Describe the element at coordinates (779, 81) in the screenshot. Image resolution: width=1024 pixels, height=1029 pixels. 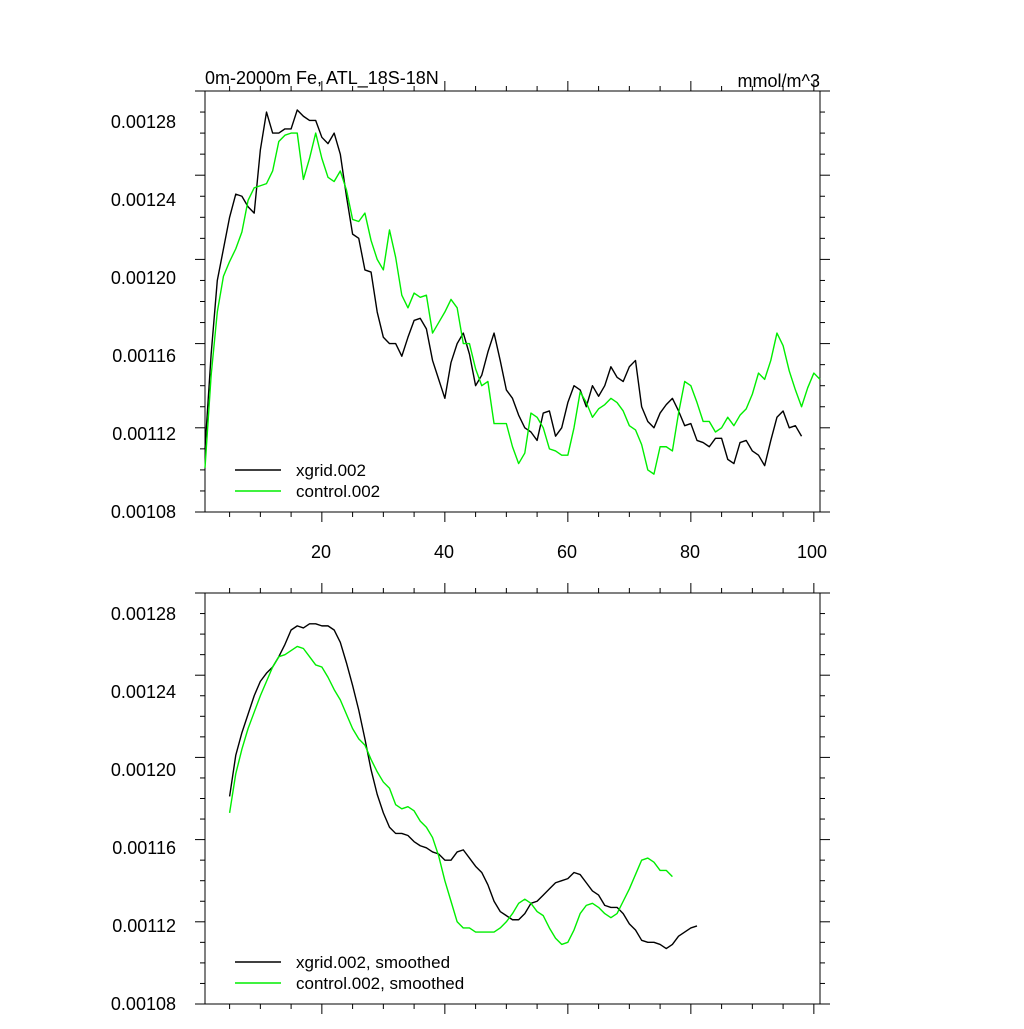
I see `top-chart-units: mmol/m^3` at that location.